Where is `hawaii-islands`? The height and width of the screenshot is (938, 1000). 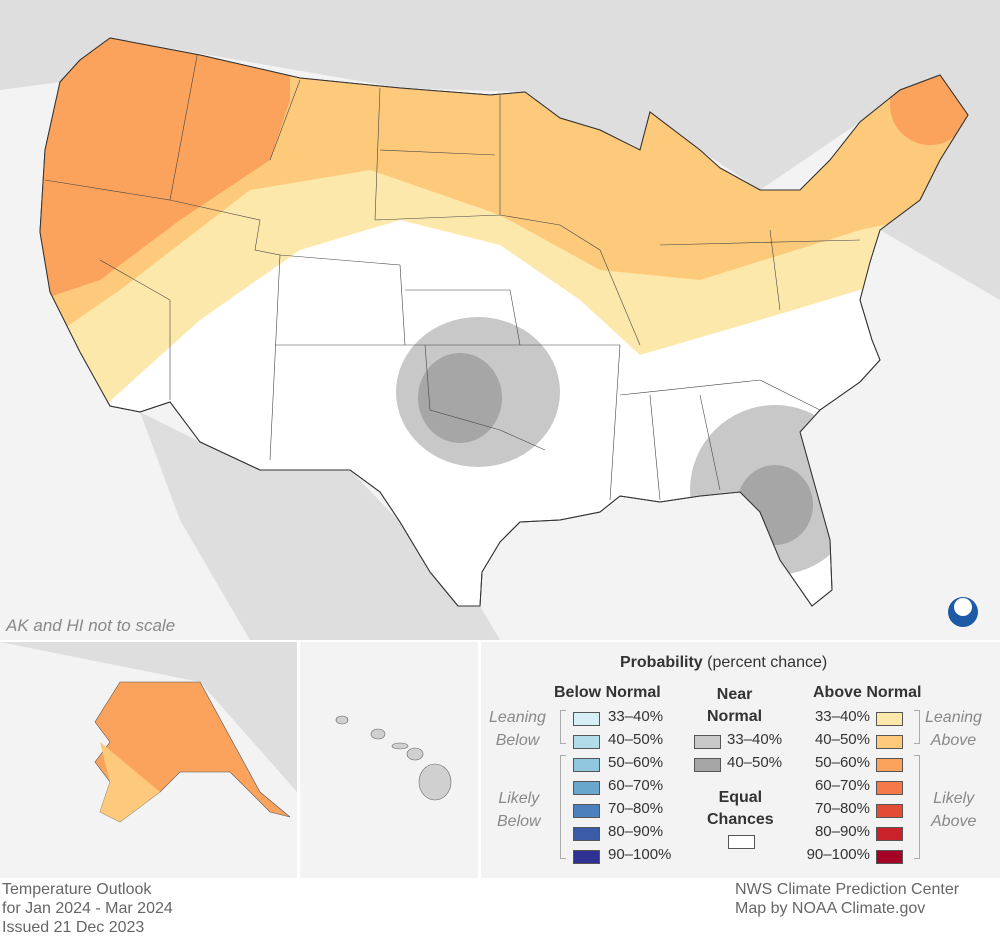 hawaii-islands is located at coordinates (393, 758).